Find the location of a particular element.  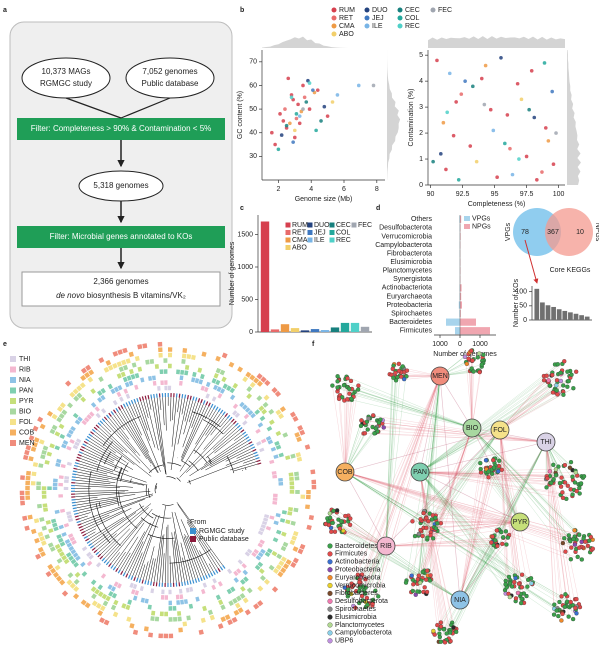

category-label: Desulfobacterota is located at coordinates (405, 228).